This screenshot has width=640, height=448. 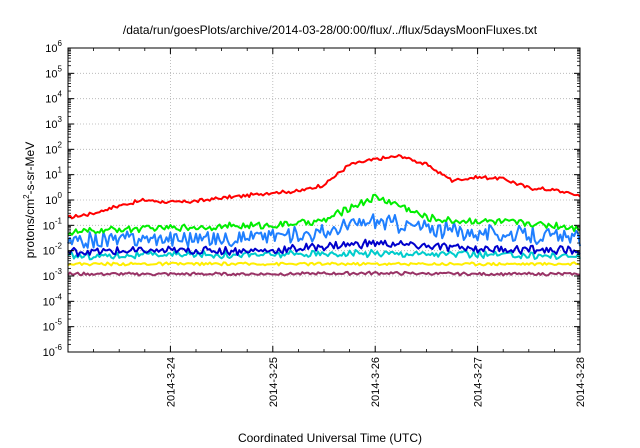 I want to click on y-tick-label: 10⁻⁵, so click(x=53, y=326).